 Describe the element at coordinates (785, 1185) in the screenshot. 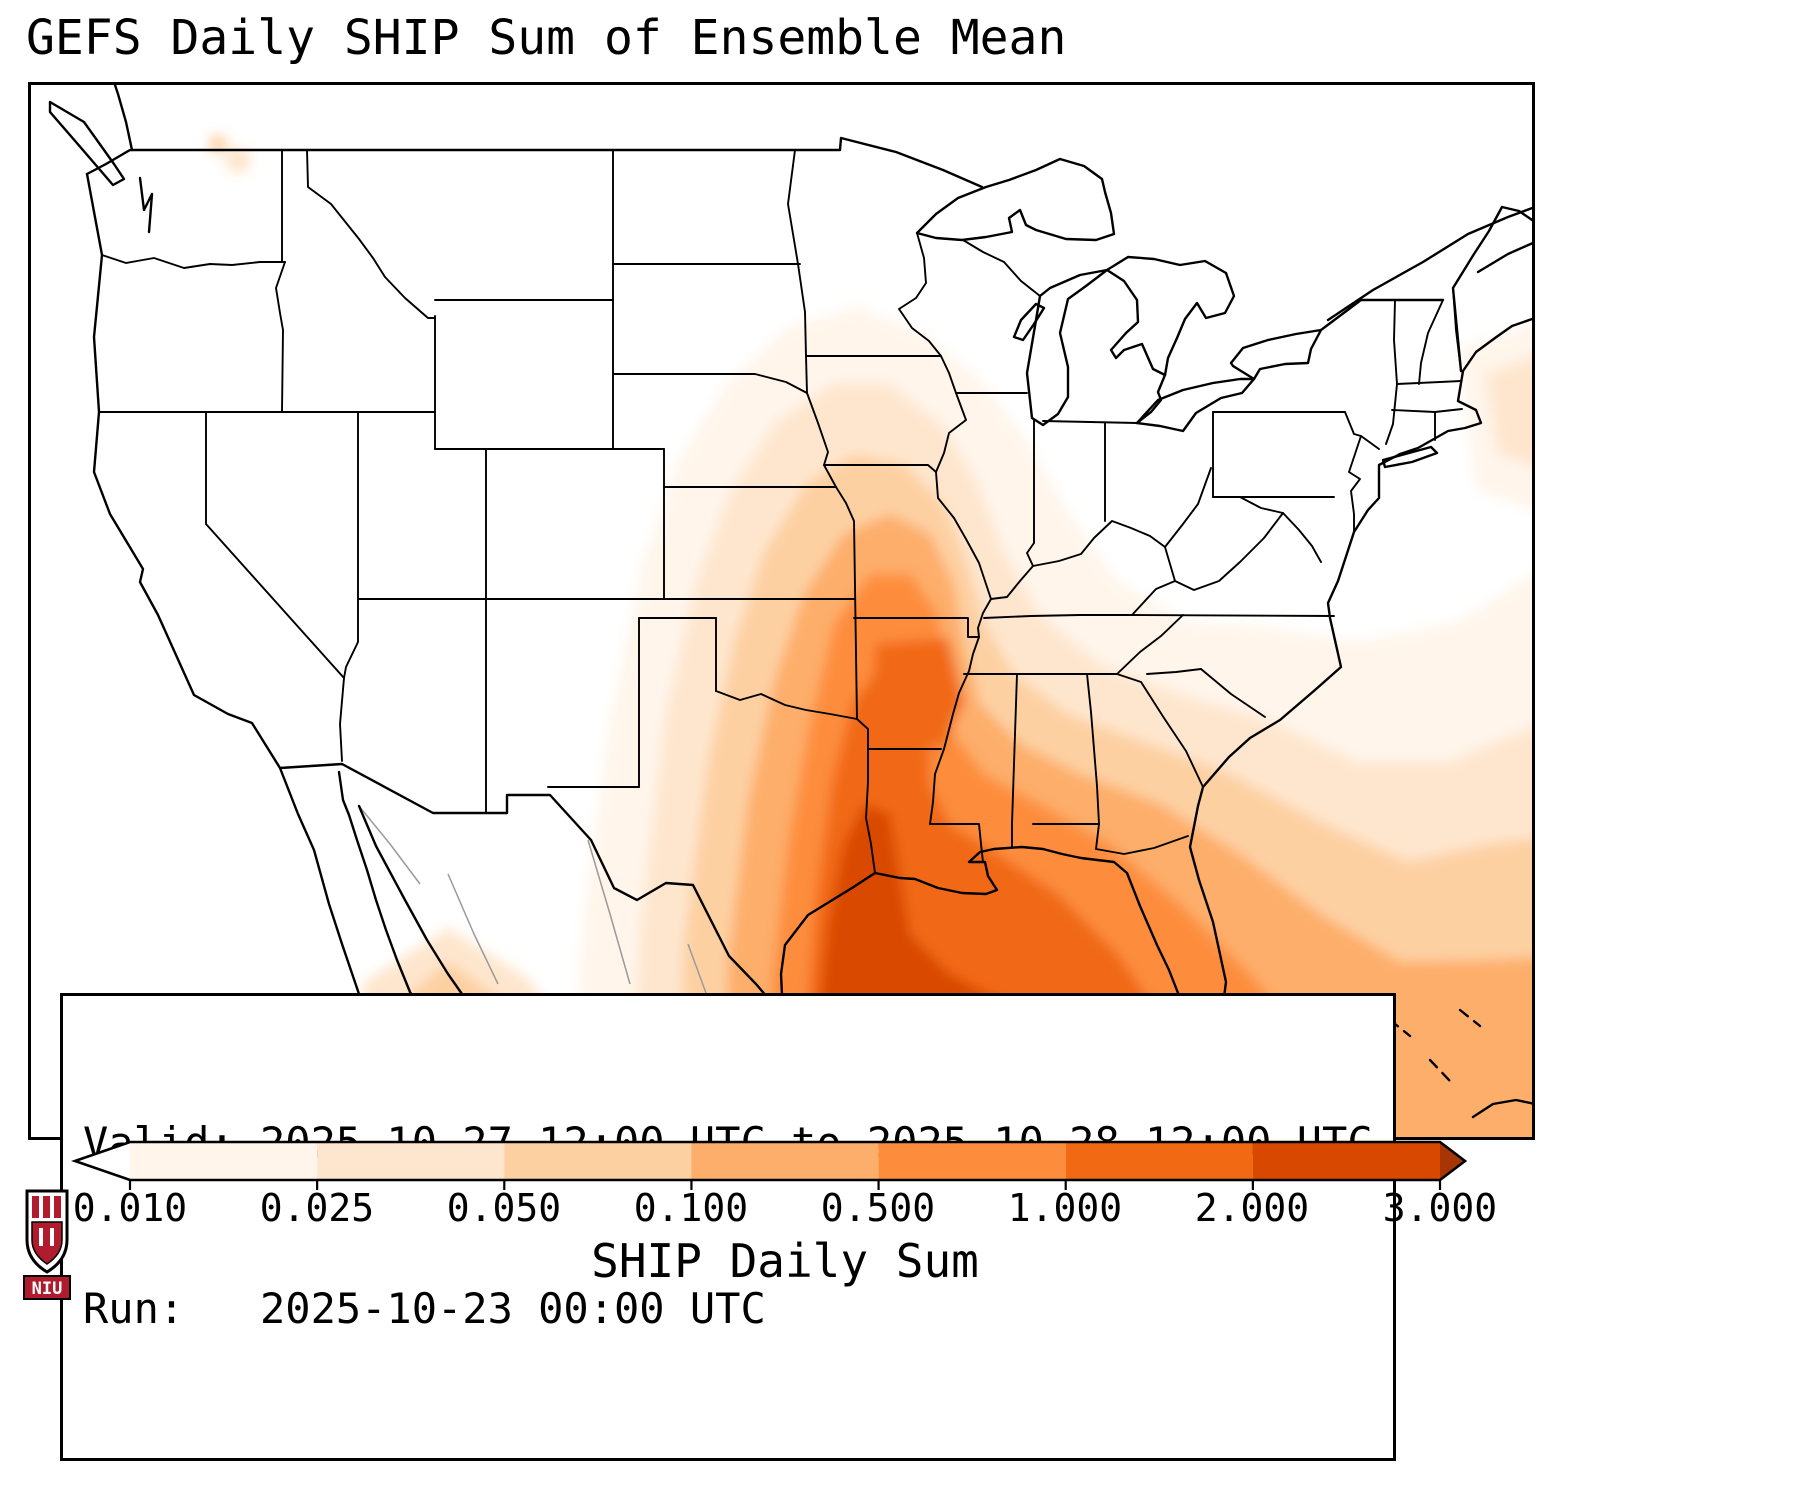

I see `colorbar-tick-marks` at that location.